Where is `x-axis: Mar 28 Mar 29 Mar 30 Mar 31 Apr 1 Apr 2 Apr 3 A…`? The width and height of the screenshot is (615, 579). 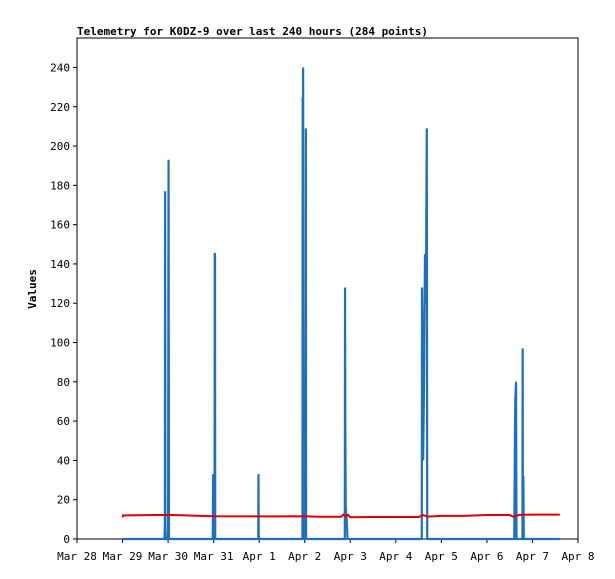
x-axis: Mar 28 Mar 29 Mar 30 Mar 31 Apr 1 Apr 2 Apr 3 A… is located at coordinates (326, 551).